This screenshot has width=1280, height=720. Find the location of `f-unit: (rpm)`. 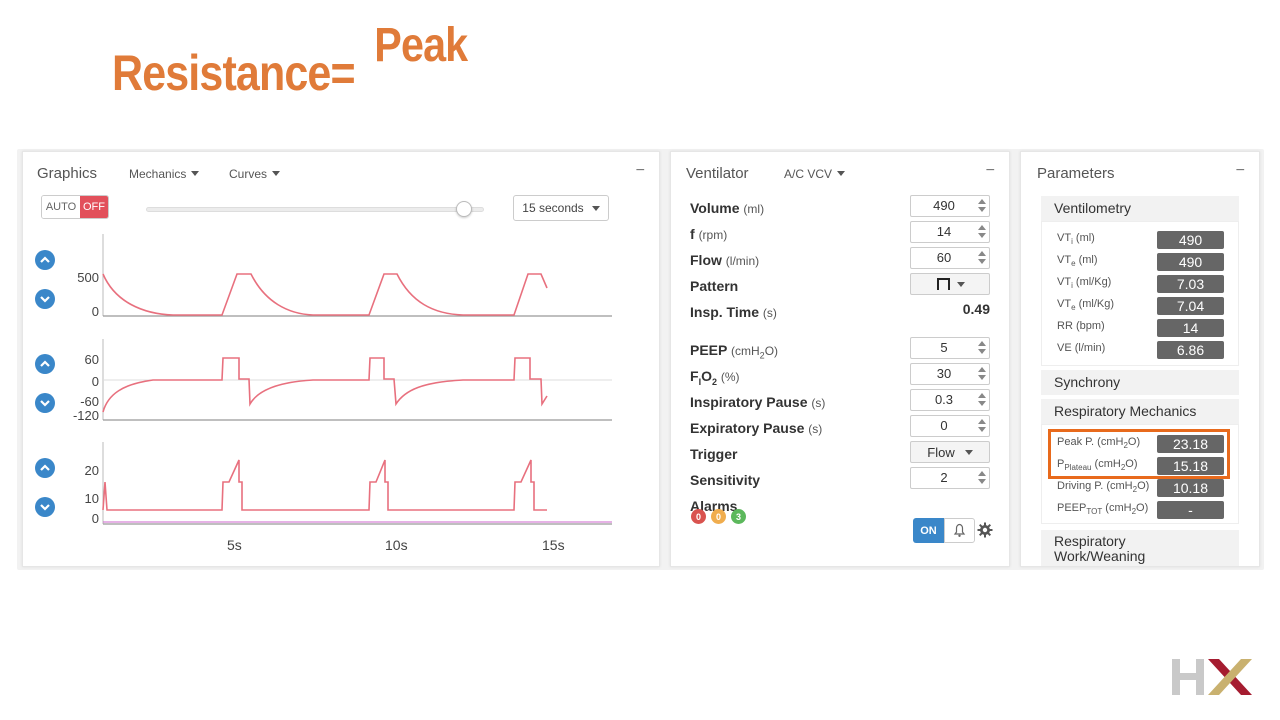

f-unit: (rpm) is located at coordinates (713, 235).